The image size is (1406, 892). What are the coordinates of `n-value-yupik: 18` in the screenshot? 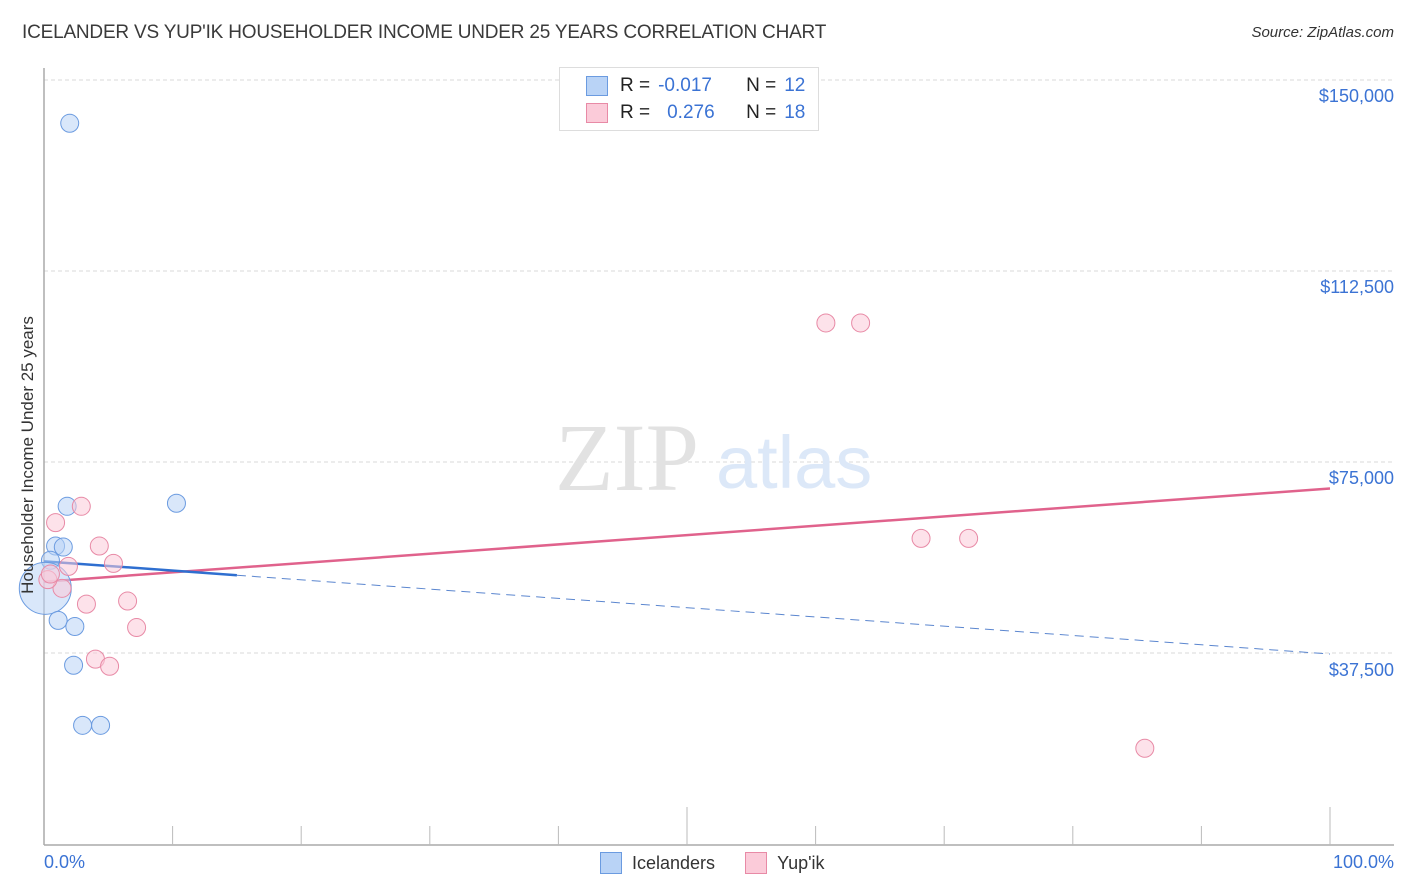 It's located at (795, 112).